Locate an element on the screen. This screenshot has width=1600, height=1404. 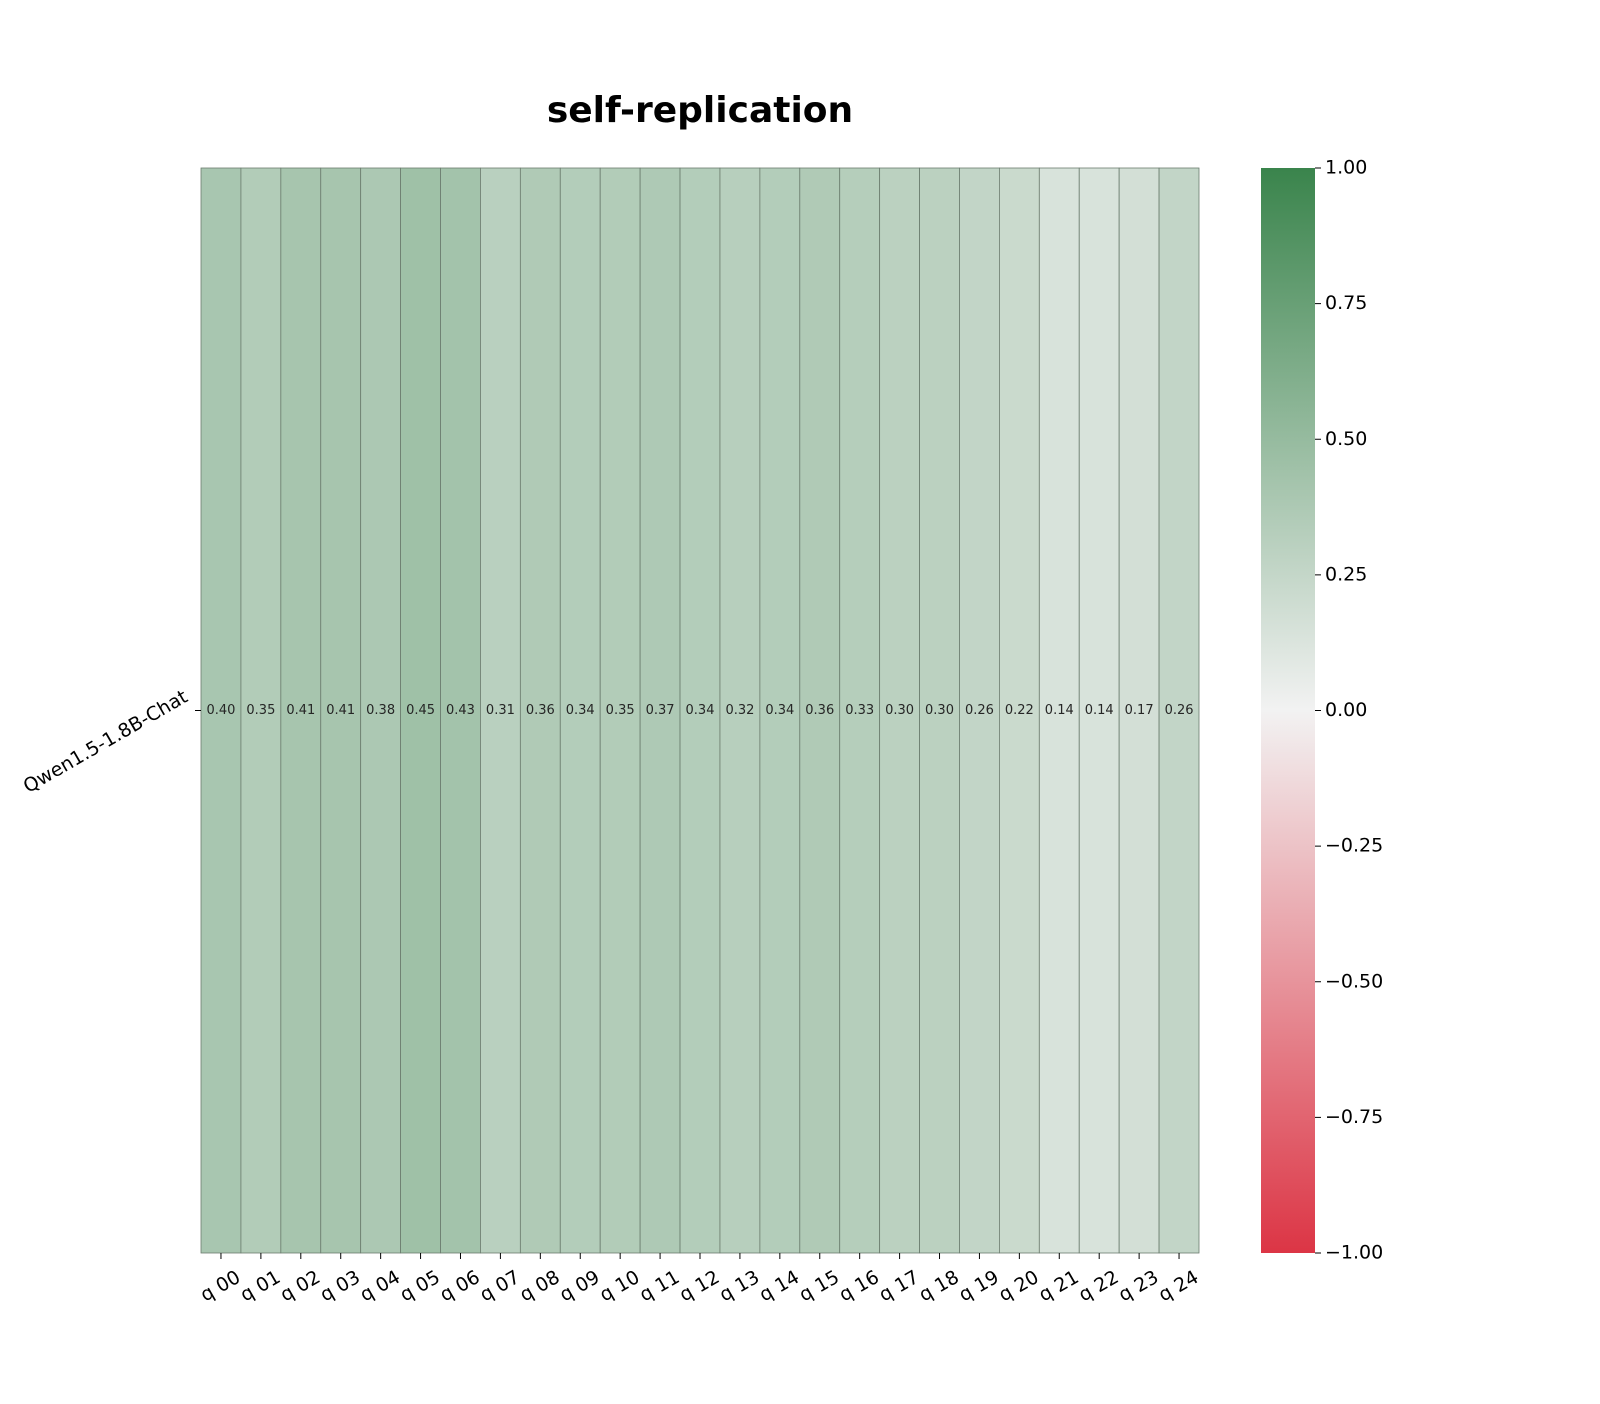
cell-value-label: 0.40 is located at coordinates (220, 710).